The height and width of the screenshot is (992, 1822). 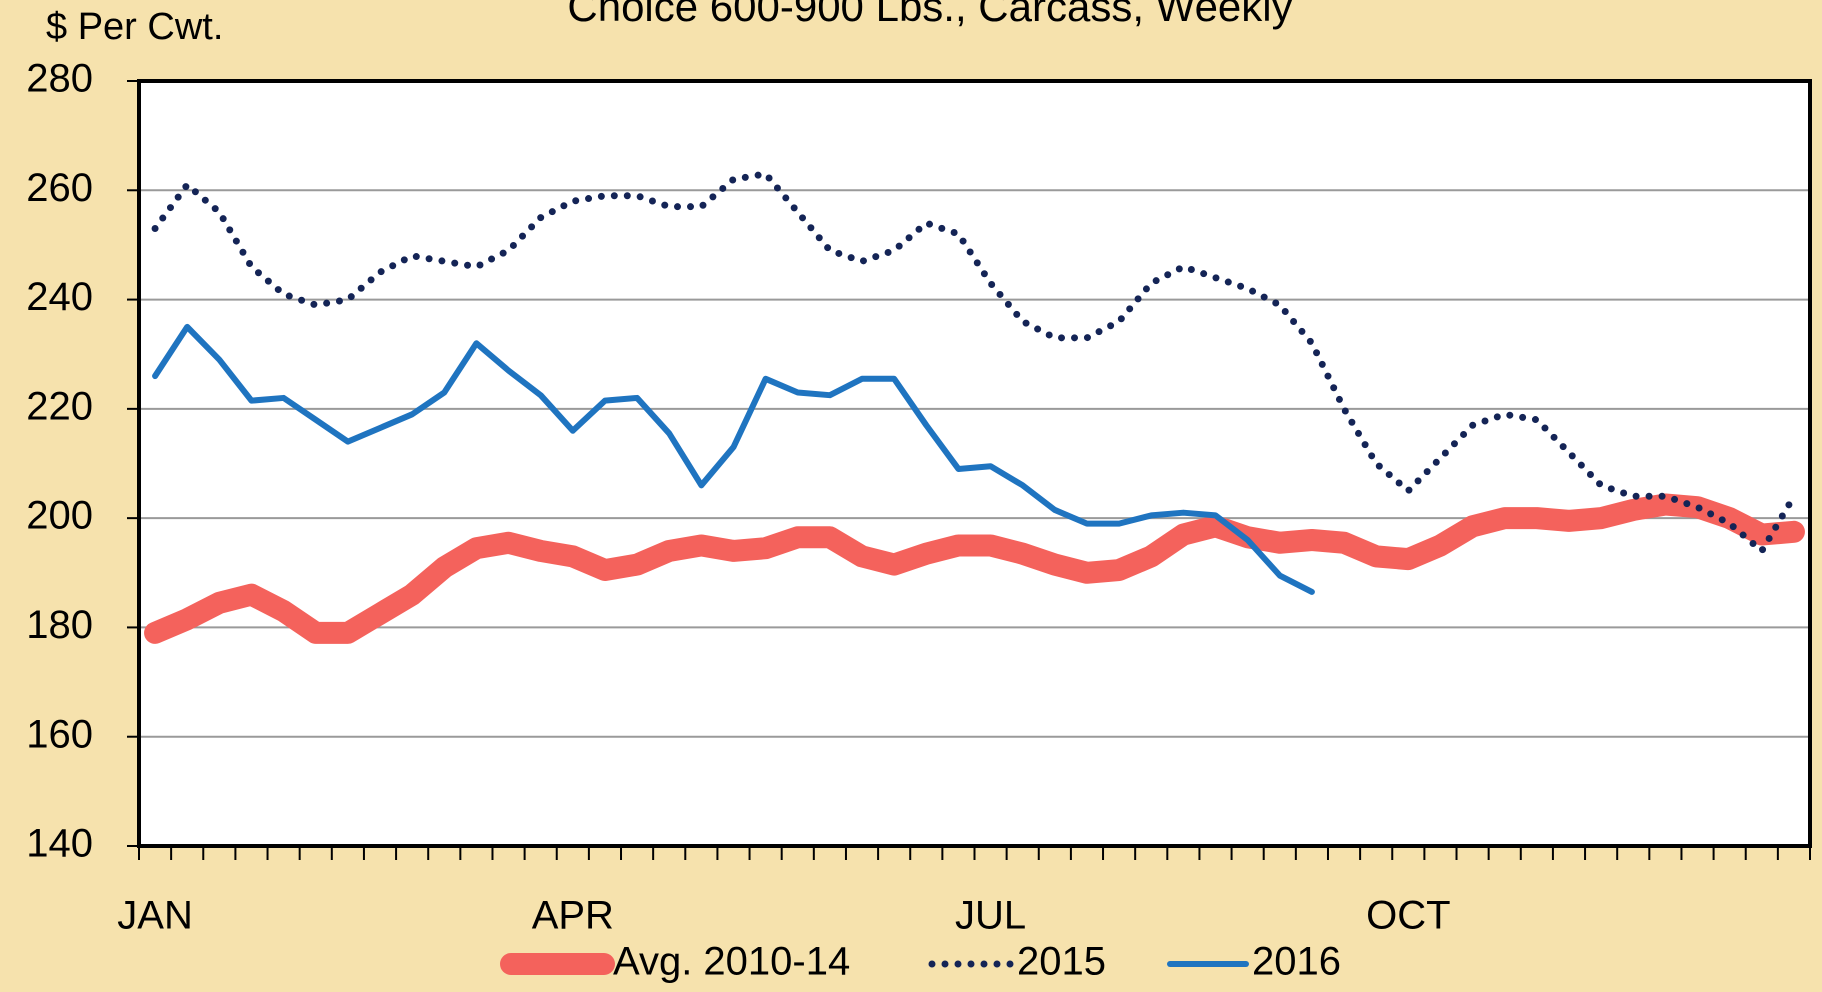 I want to click on x-ticks, so click(x=974, y=853).